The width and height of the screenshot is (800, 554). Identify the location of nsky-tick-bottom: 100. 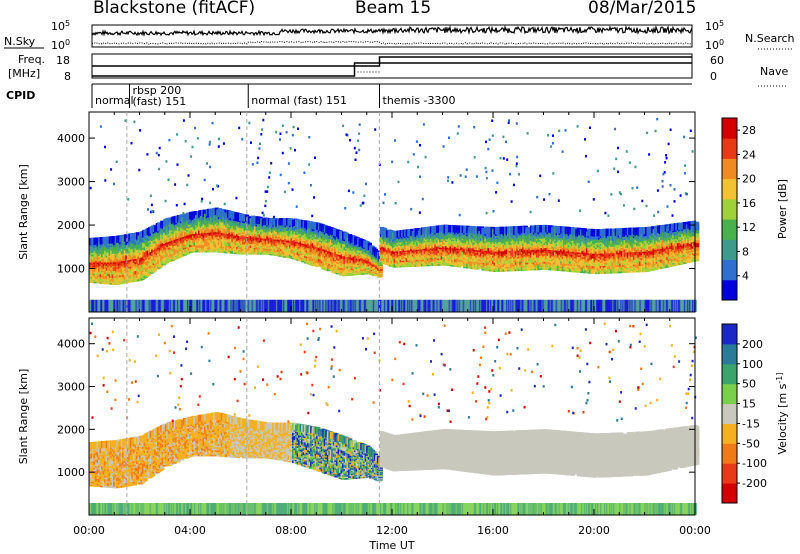
(60, 45).